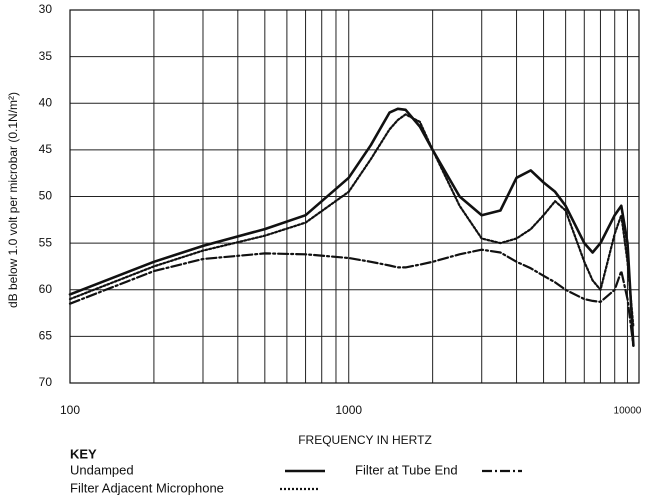 This screenshot has width=647, height=503. What do you see at coordinates (365, 440) in the screenshot?
I see `x-axis-label: FREQUENCY IN HERTZ` at bounding box center [365, 440].